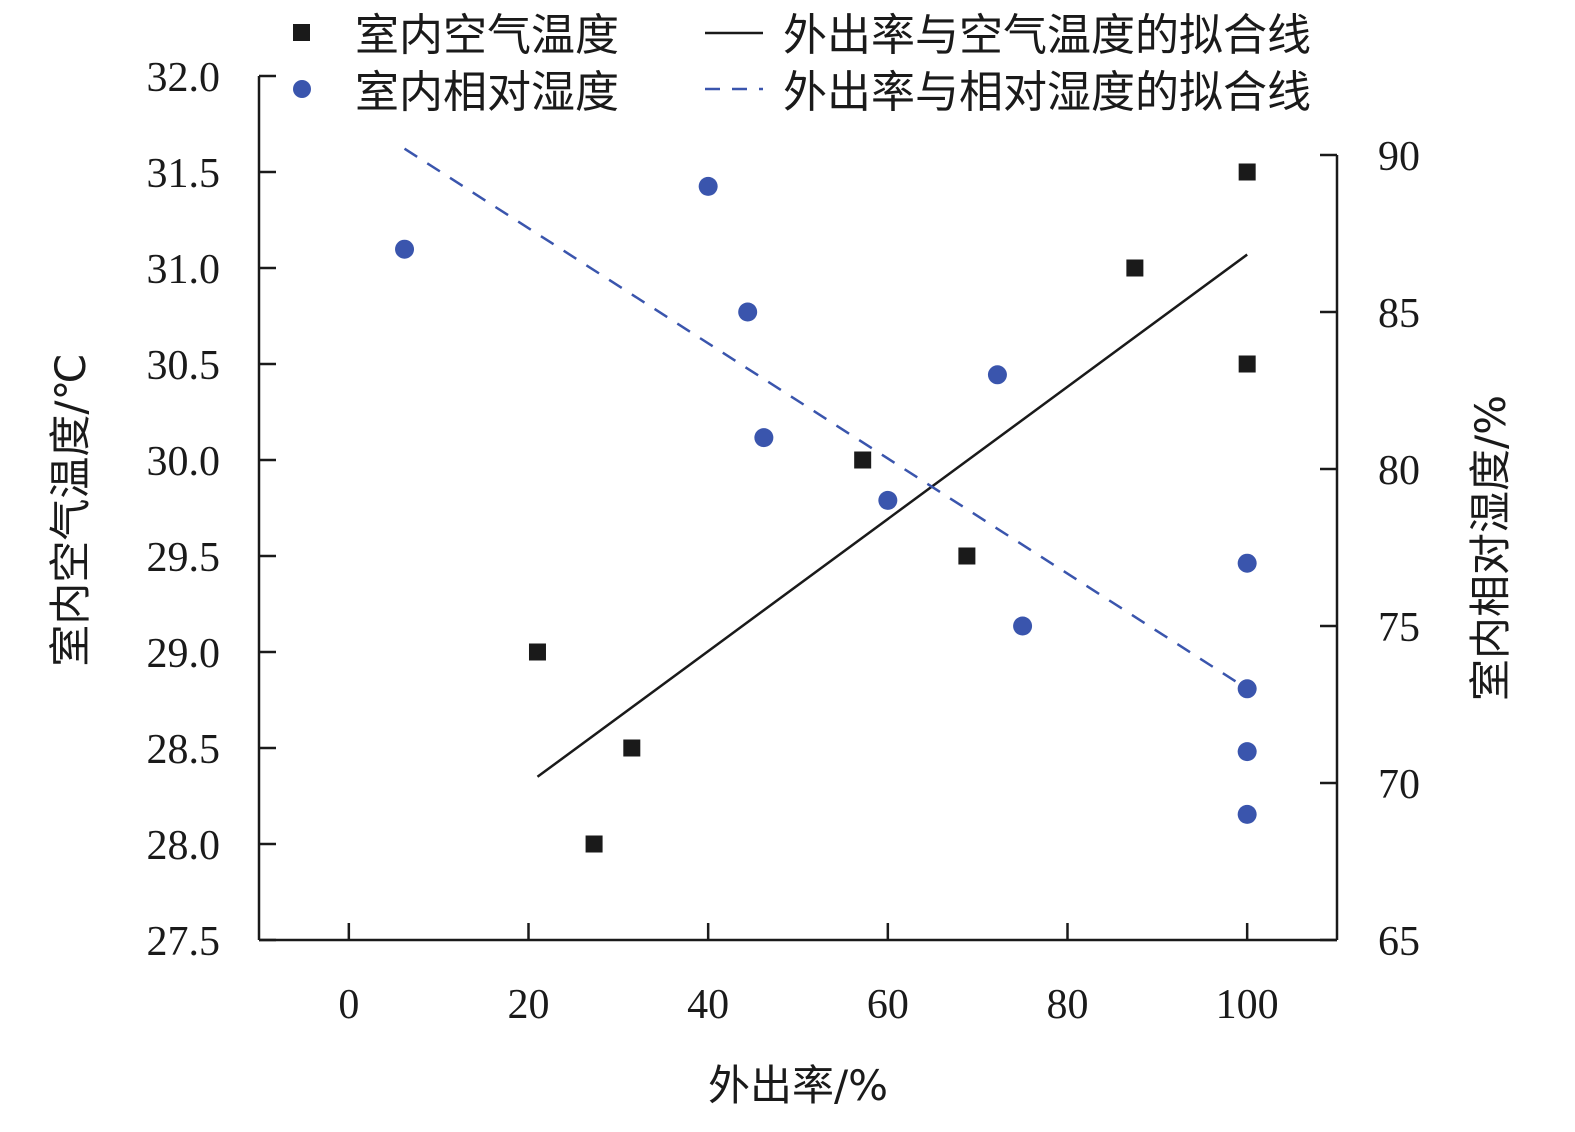 Image resolution: width=1575 pixels, height=1132 pixels. What do you see at coordinates (1047, 92) in the screenshot?
I see `legend-label-humidity-fit: 外出率与相对湿度的拟合线` at bounding box center [1047, 92].